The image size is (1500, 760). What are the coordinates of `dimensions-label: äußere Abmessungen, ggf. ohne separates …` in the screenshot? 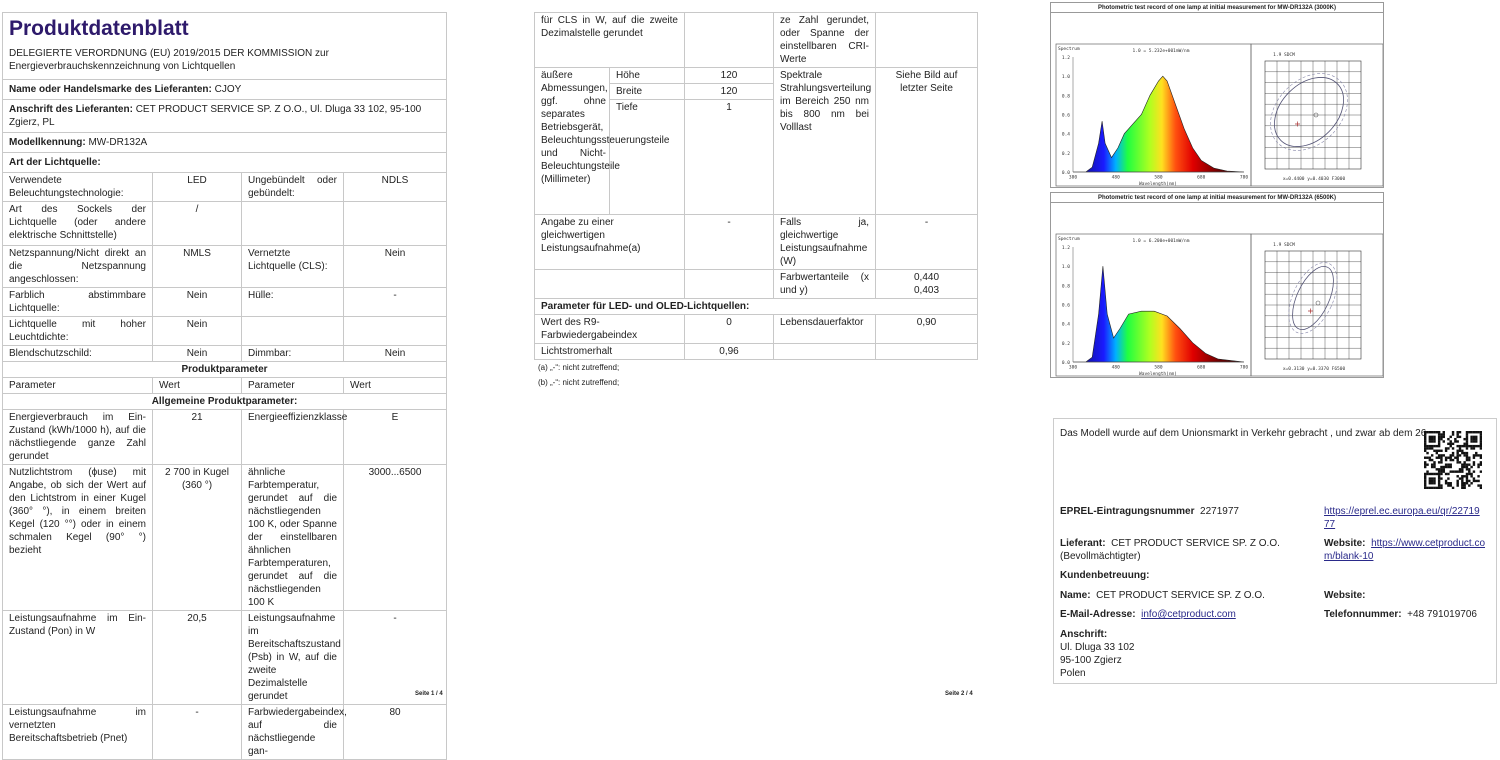 It's located at (601, 141).